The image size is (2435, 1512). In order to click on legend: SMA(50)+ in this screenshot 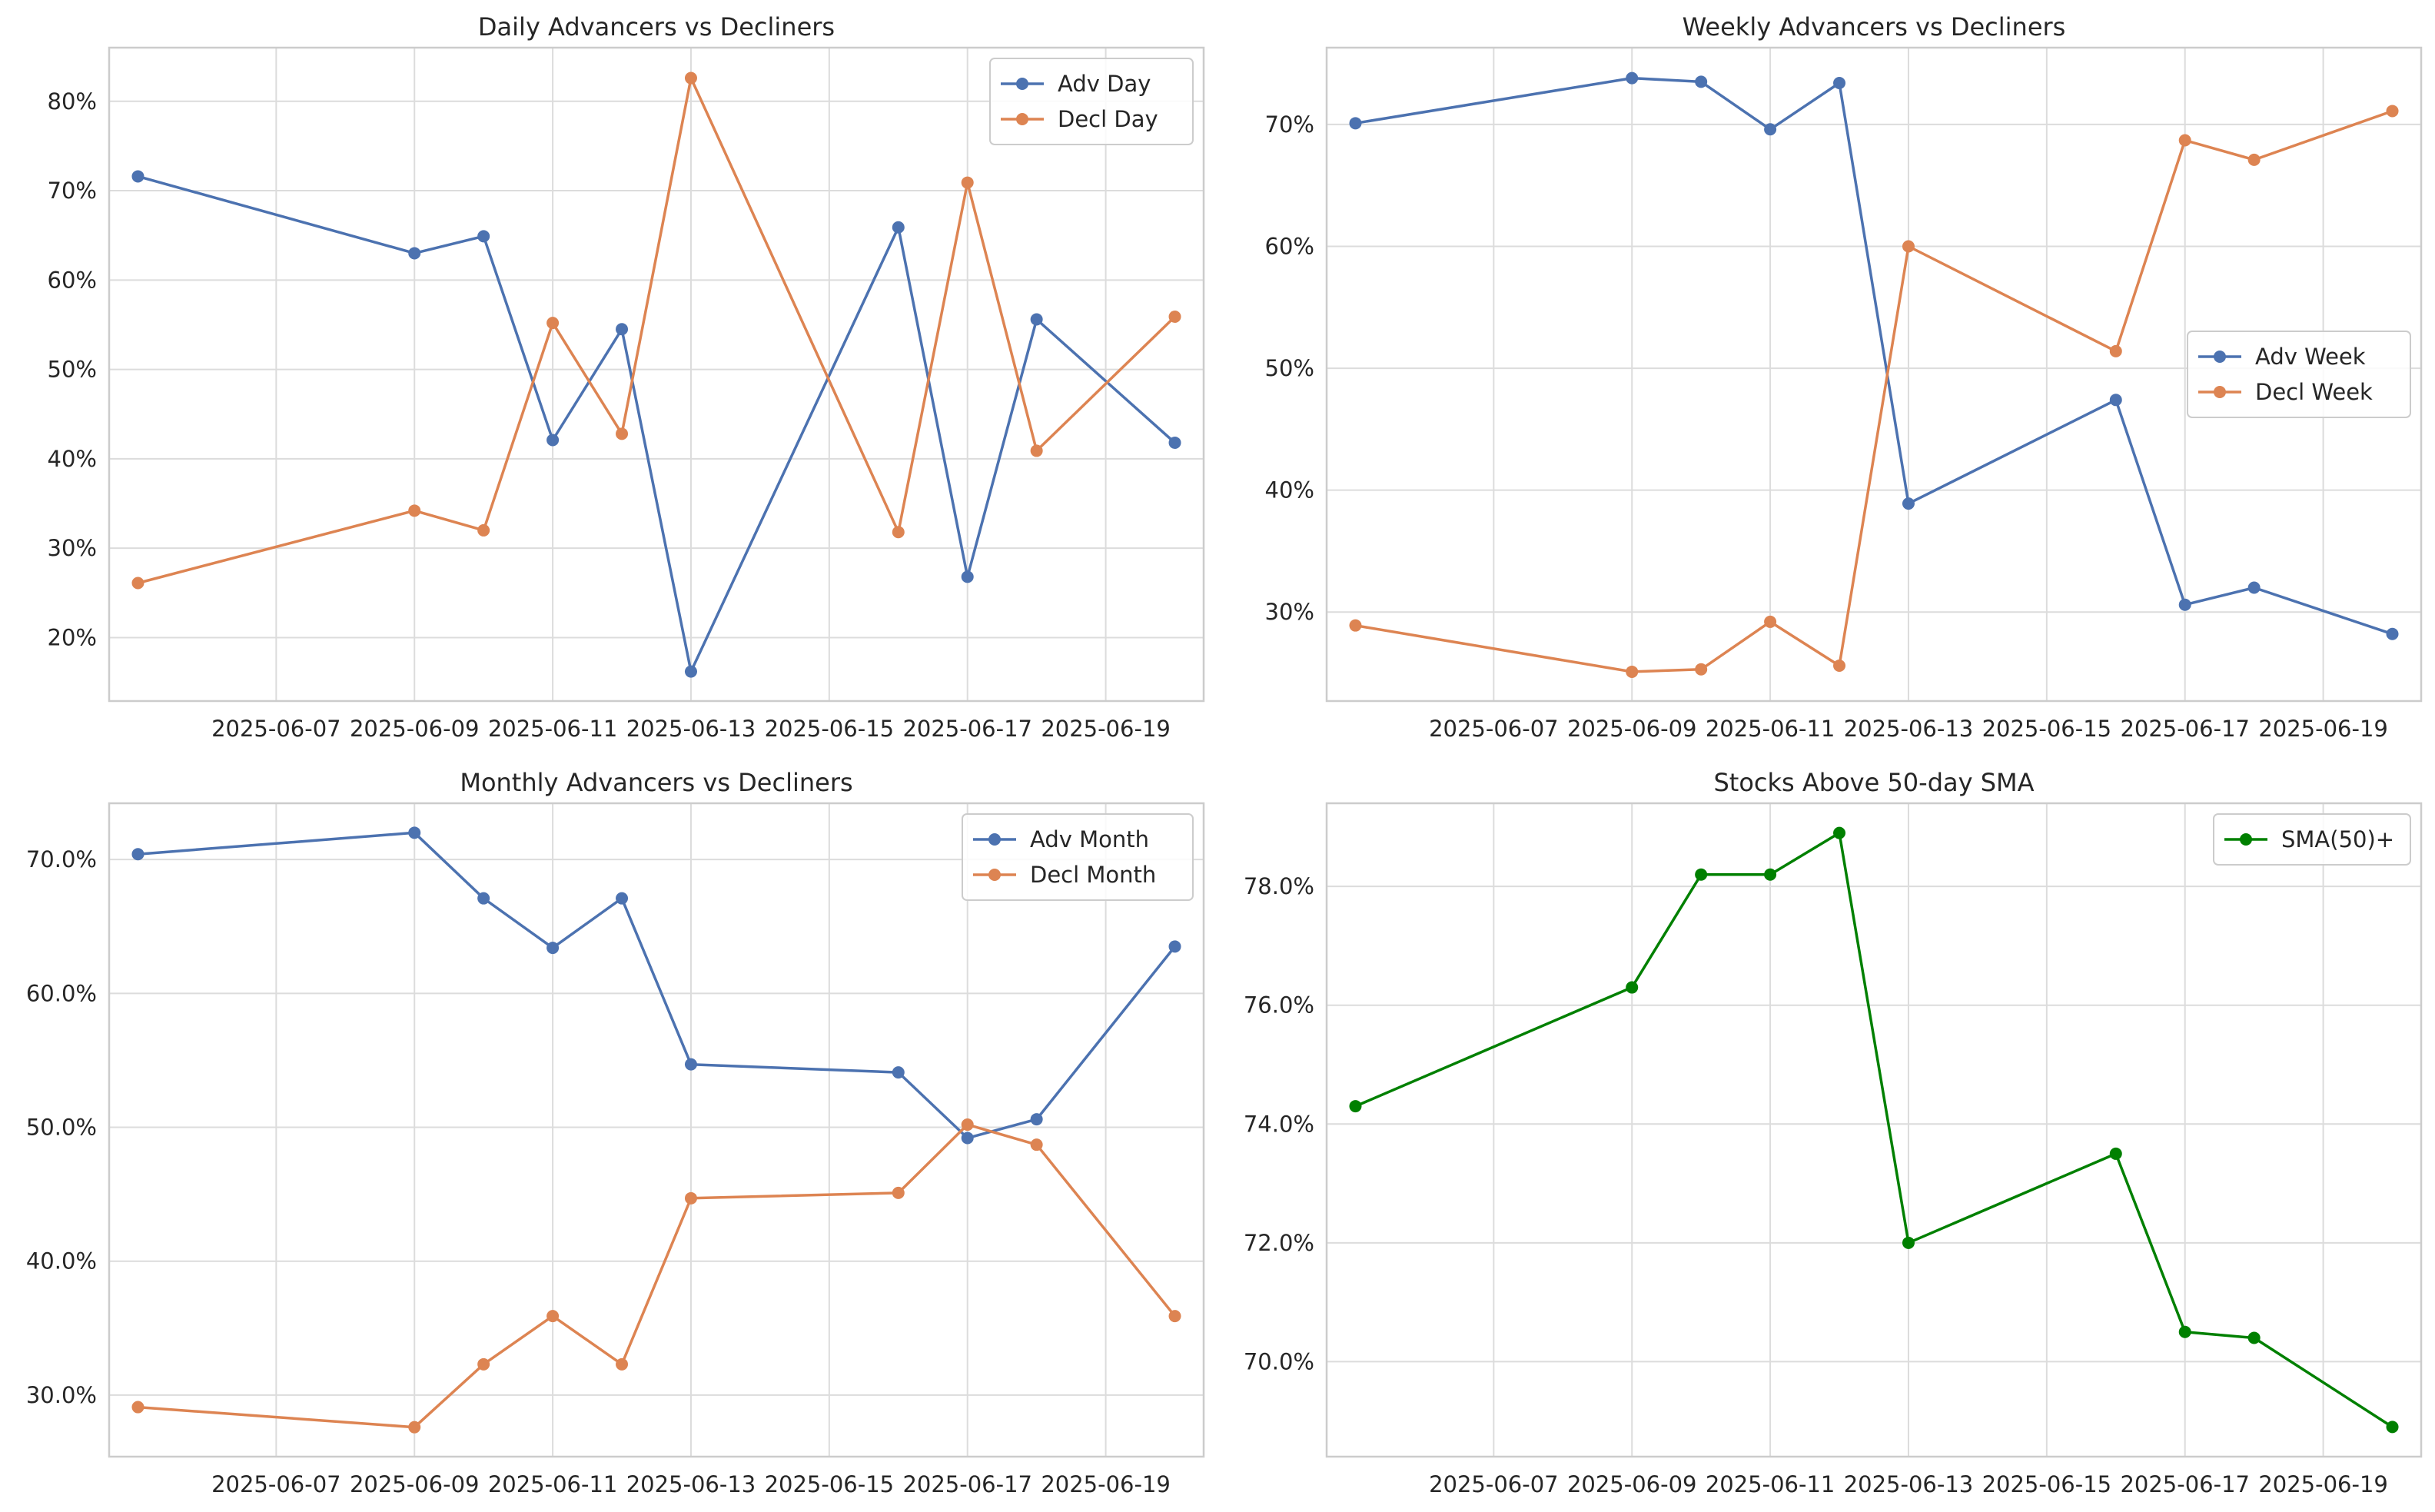, I will do `click(2312, 839)`.